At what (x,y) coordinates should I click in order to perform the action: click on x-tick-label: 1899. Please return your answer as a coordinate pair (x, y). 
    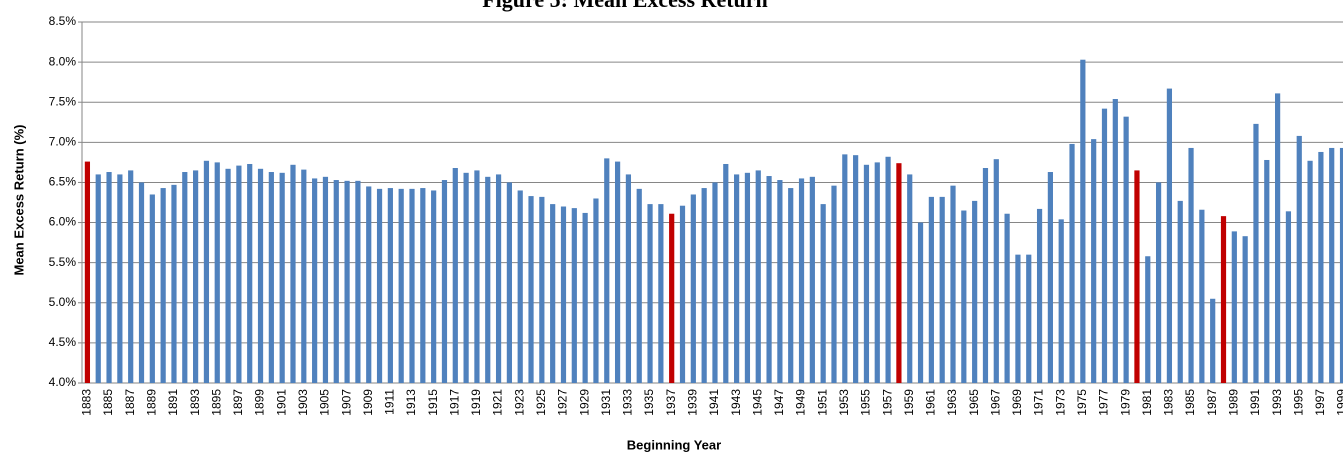
    Looking at the image, I should click on (260, 402).